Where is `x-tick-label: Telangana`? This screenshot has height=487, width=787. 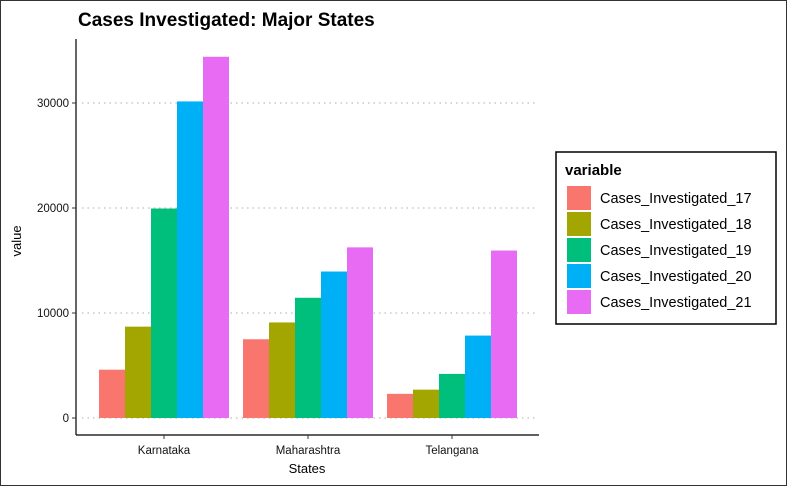
x-tick-label: Telangana is located at coordinates (452, 451).